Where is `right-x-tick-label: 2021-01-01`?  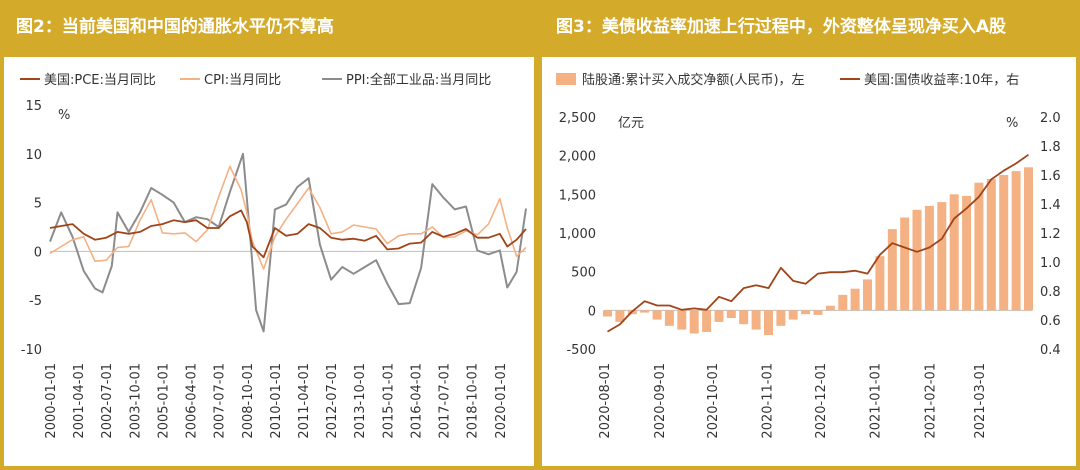 right-x-tick-label: 2021-01-01 is located at coordinates (876, 401).